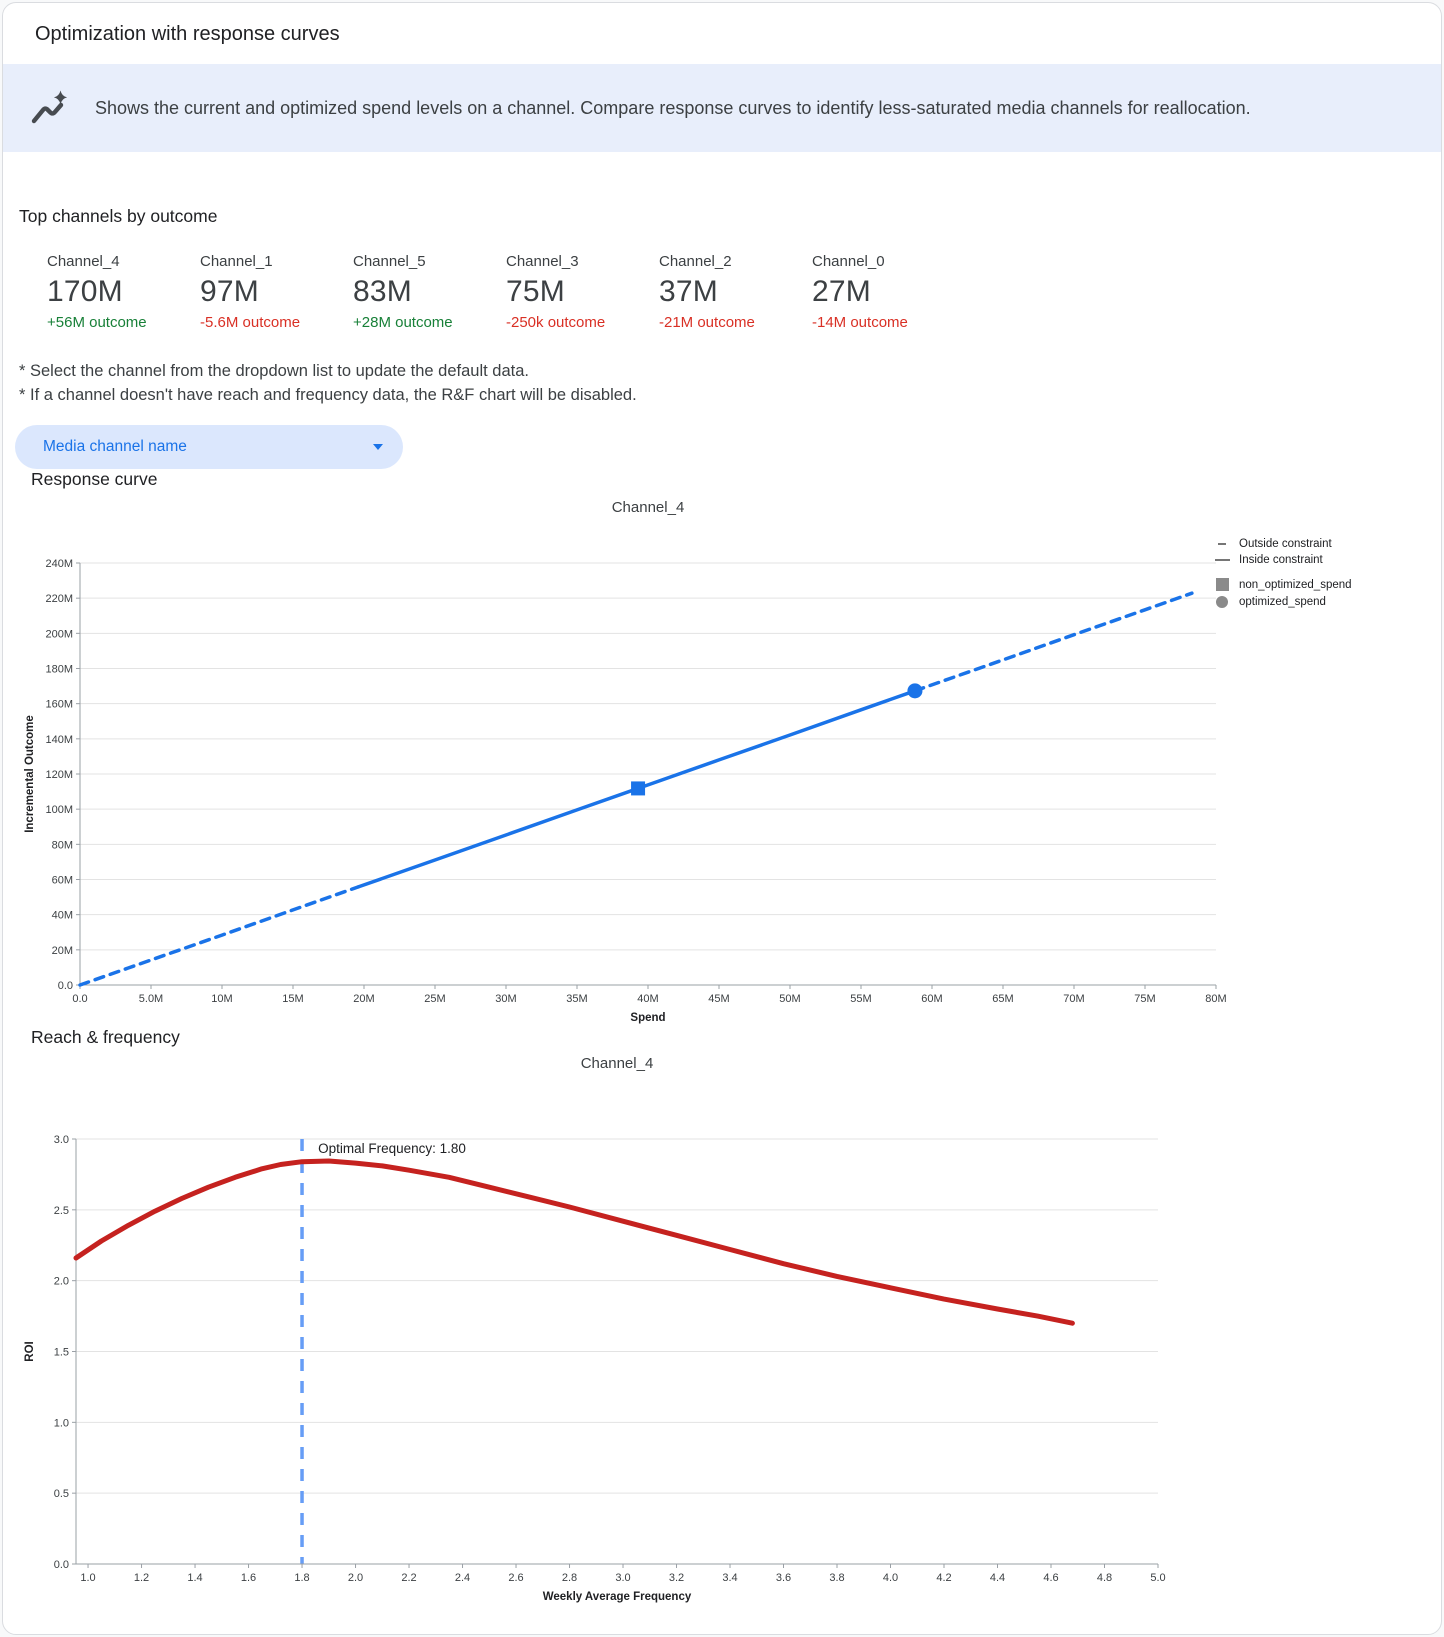 The image size is (1444, 1637). What do you see at coordinates (688, 291) in the screenshot?
I see `channel-value: 37M` at bounding box center [688, 291].